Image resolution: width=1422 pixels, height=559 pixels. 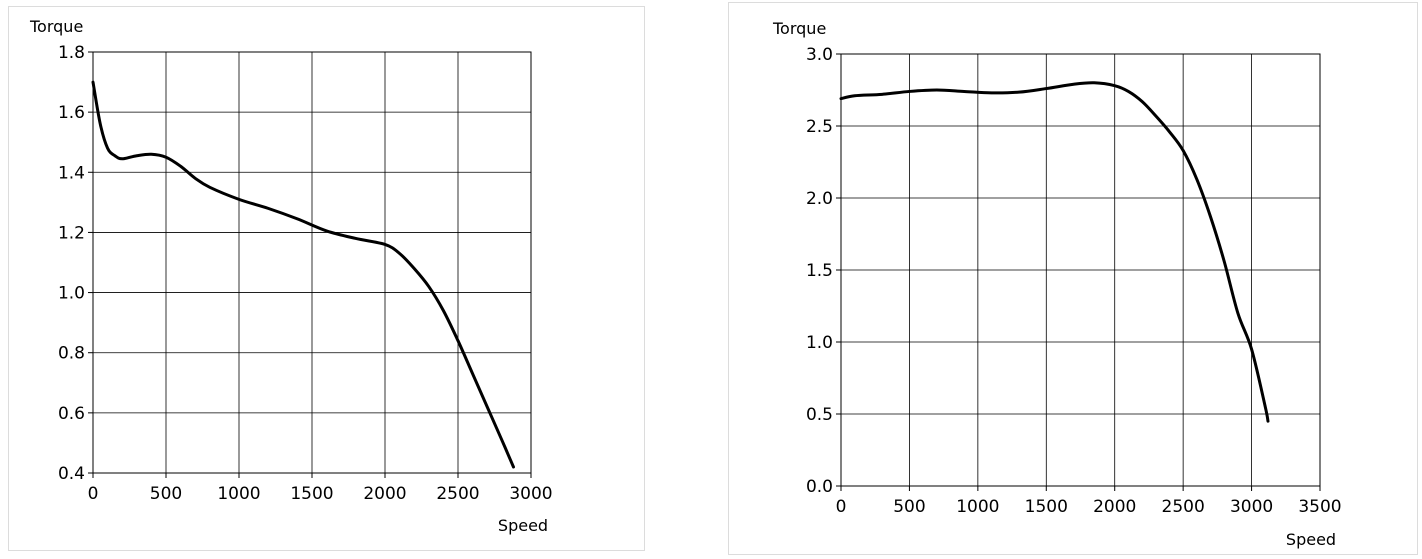 What do you see at coordinates (1251, 507) in the screenshot?
I see `x-tick-label-1: 3000` at bounding box center [1251, 507].